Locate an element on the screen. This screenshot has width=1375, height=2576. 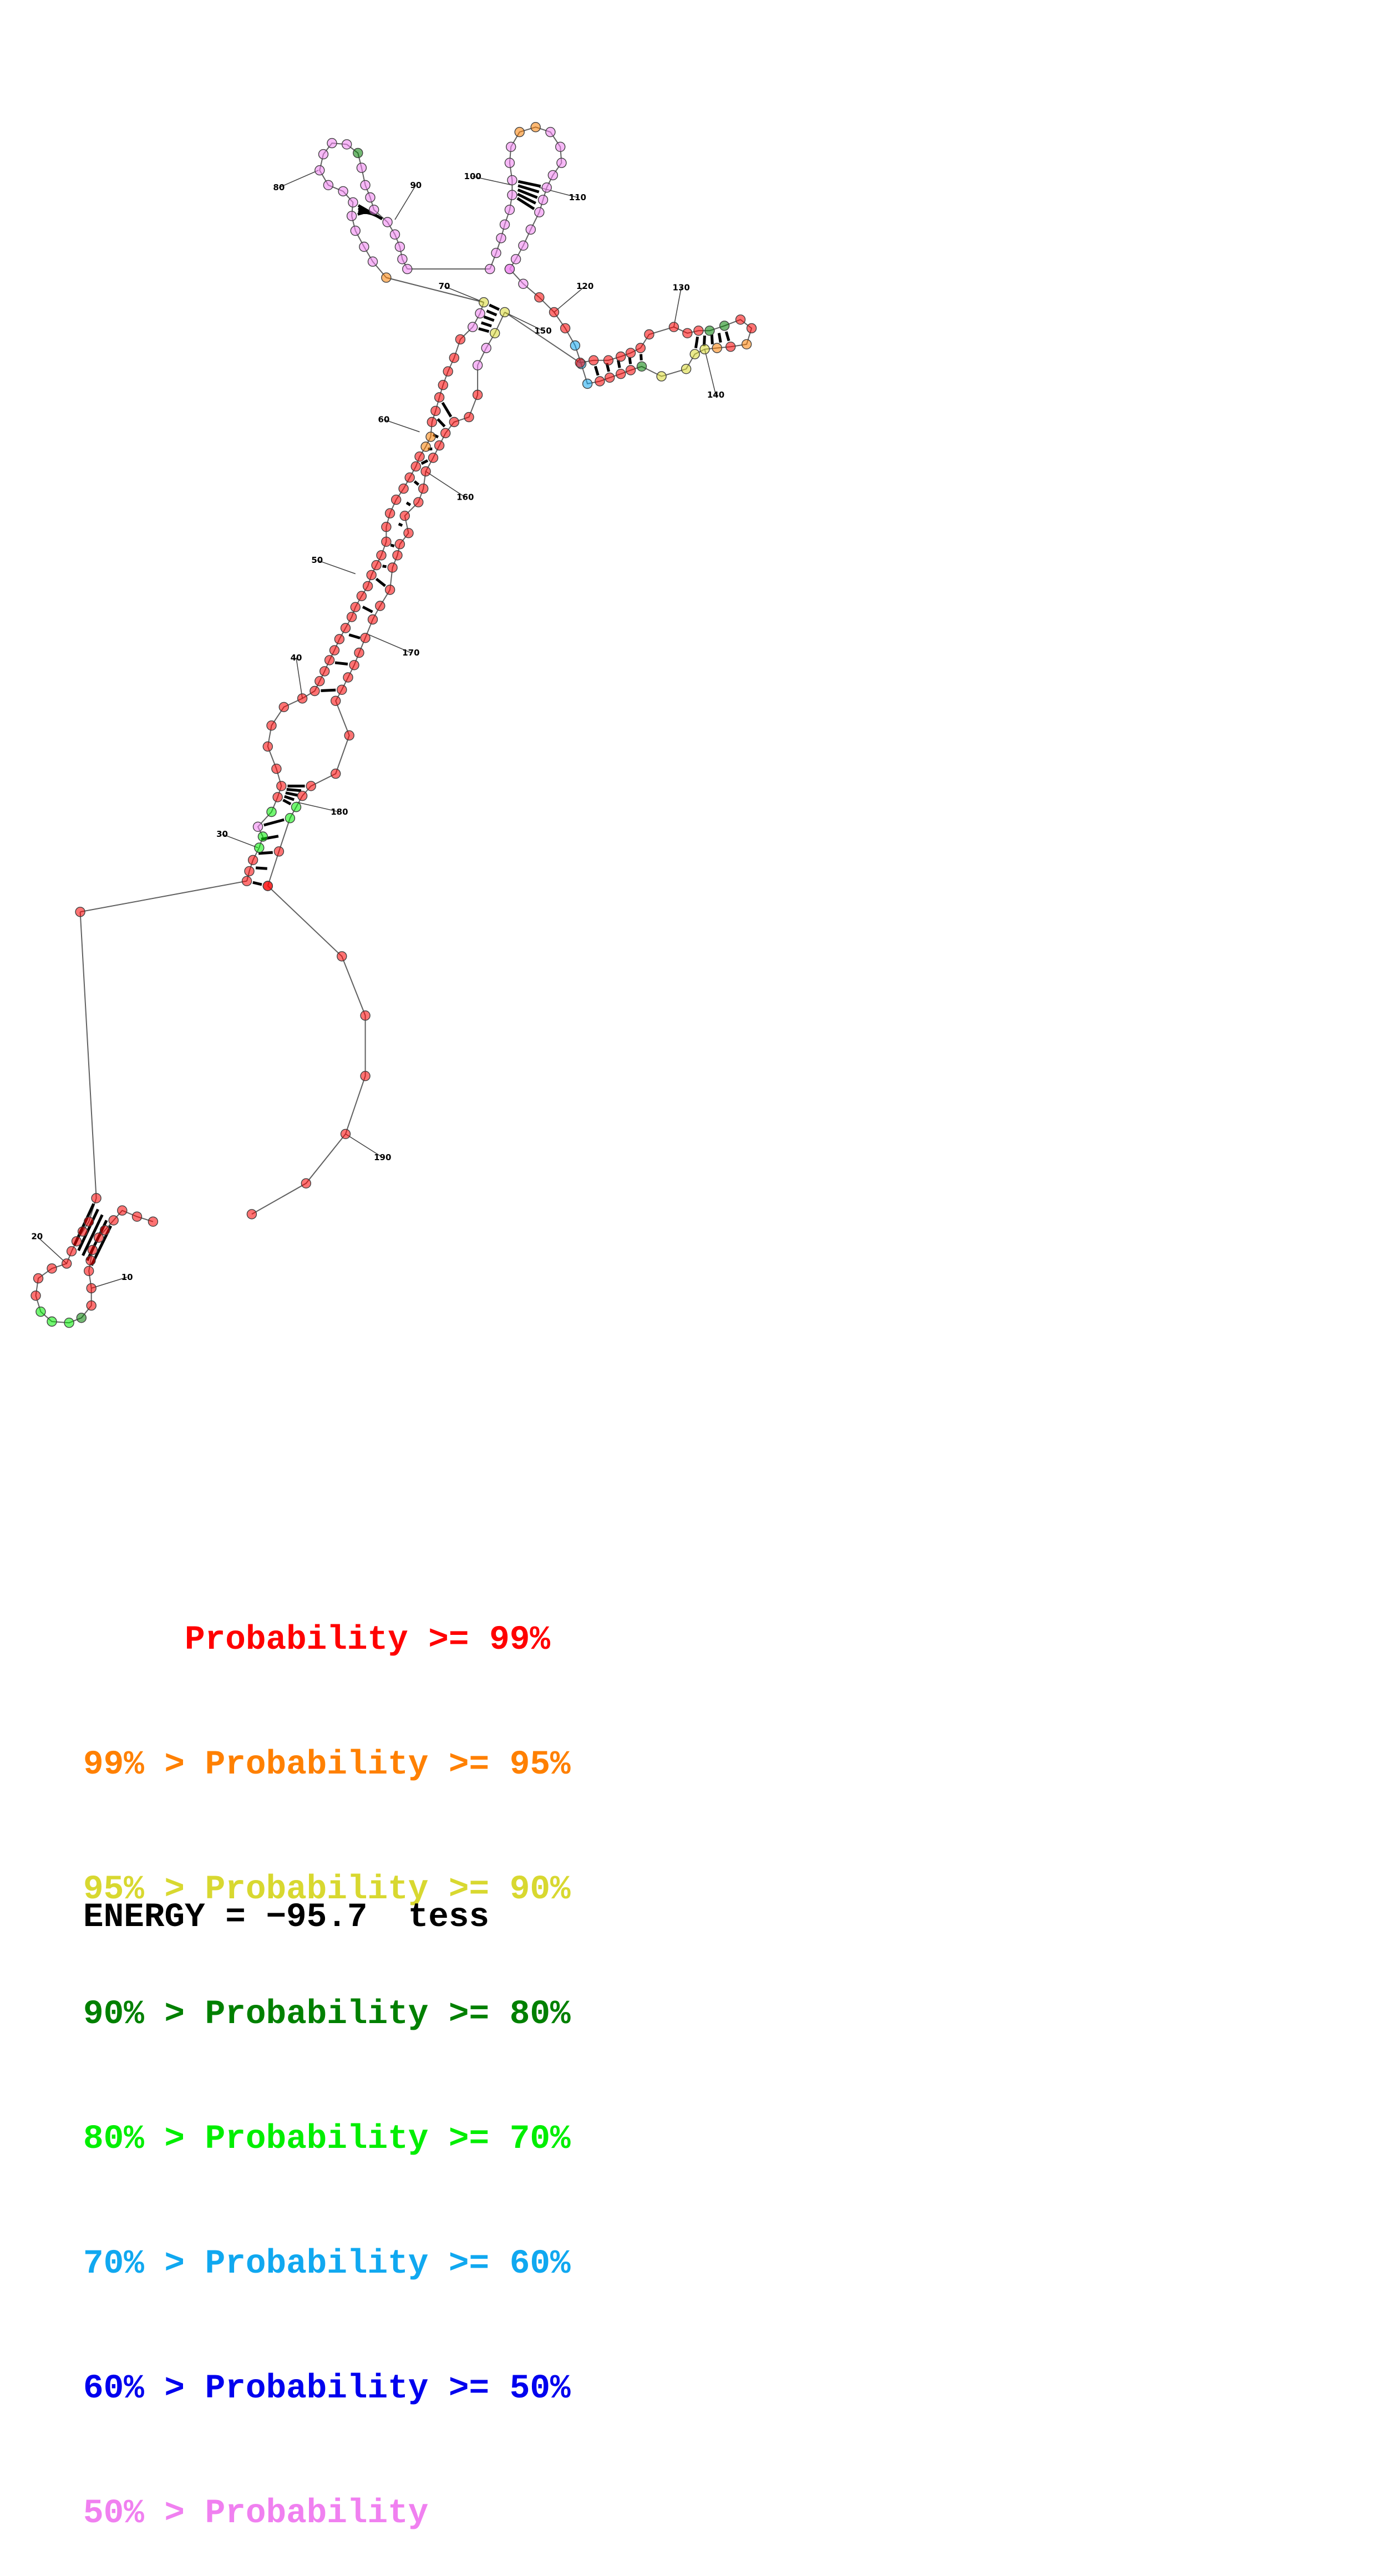
legend-row: 99% > Probability >= 95% is located at coordinates (327, 1765).